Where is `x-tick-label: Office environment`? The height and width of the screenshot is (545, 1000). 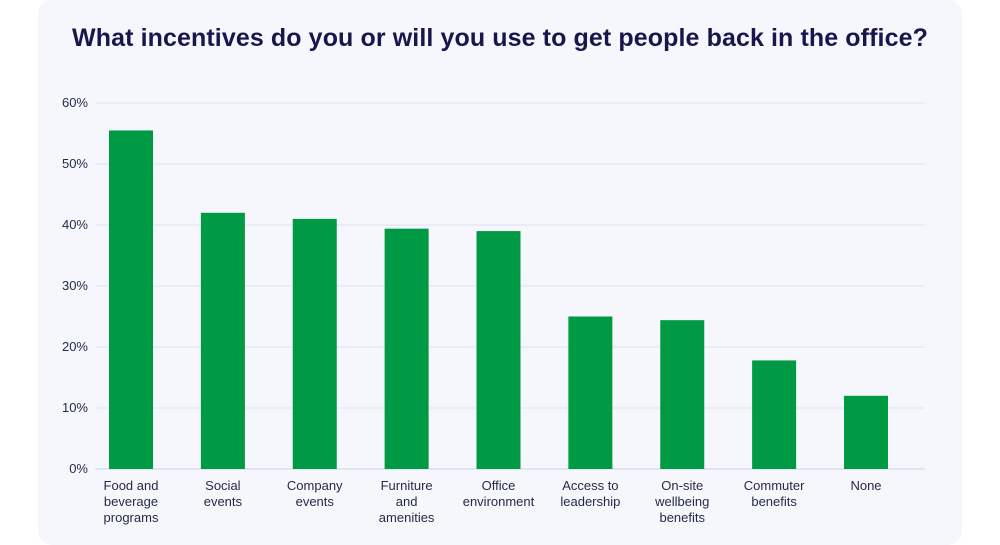
x-tick-label: Office environment is located at coordinates (499, 493).